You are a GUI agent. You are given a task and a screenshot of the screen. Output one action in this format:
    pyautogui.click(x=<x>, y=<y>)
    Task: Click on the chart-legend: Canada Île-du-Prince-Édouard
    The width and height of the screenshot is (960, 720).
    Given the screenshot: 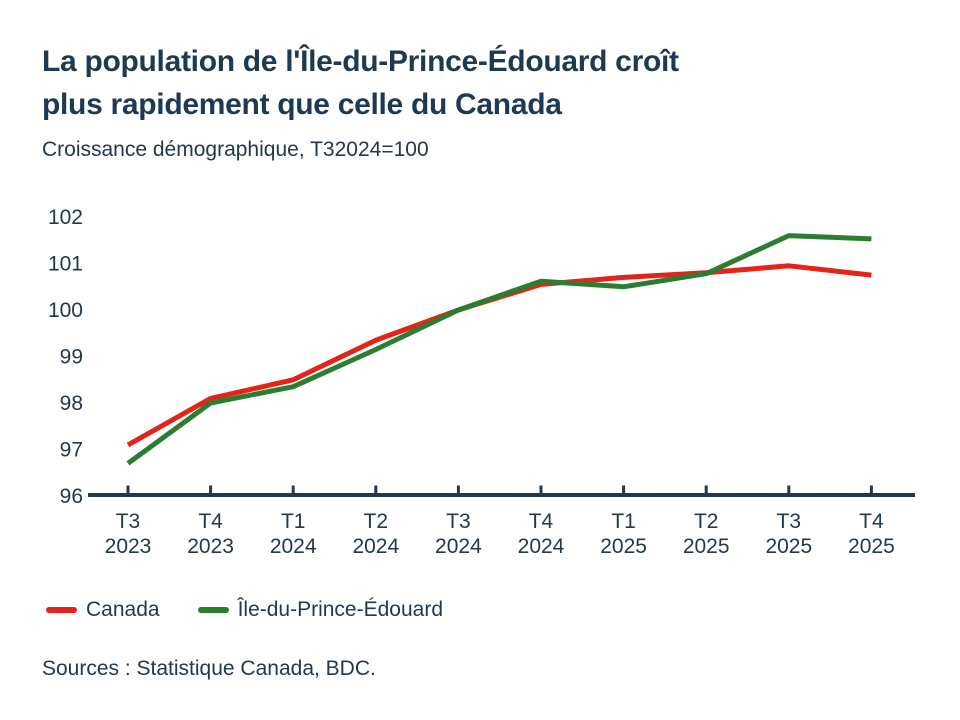 What is the action you would take?
    pyautogui.click(x=244, y=609)
    